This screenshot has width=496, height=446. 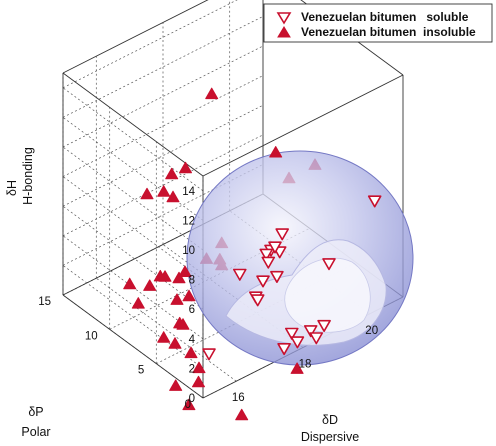 What do you see at coordinates (284, 32) in the screenshot?
I see `legend-marker-insoluble` at bounding box center [284, 32].